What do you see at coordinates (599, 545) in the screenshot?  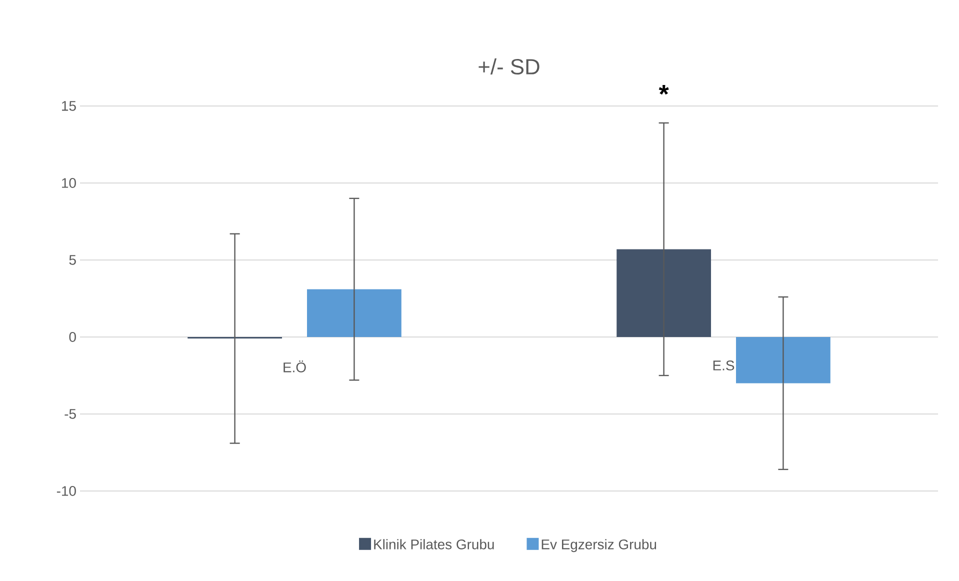 I see `legend-label: Ev Egzersiz Grubu` at bounding box center [599, 545].